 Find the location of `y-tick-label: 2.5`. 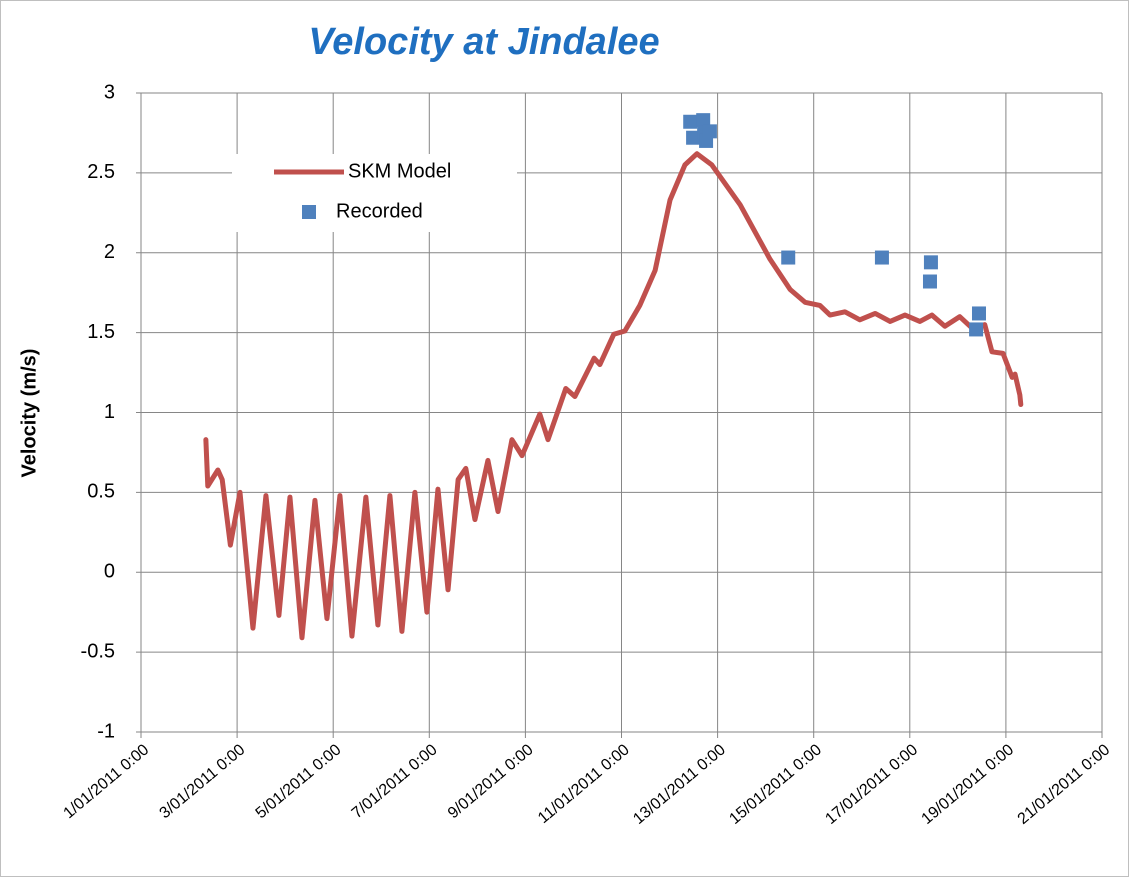

y-tick-label: 2.5 is located at coordinates (101, 172).